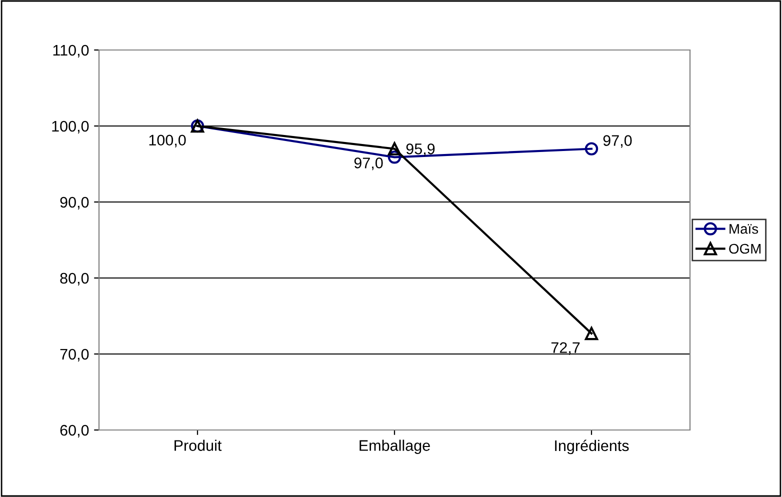 The width and height of the screenshot is (782, 497). What do you see at coordinates (395, 447) in the screenshot?
I see `x-tick-label: Emballage` at bounding box center [395, 447].